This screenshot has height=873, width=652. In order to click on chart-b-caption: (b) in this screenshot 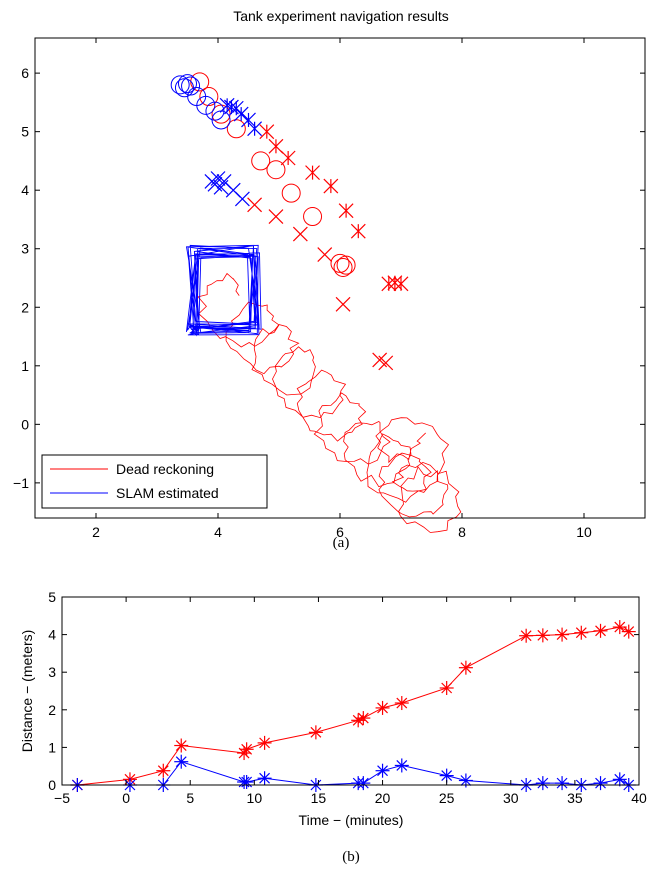, I will do `click(351, 857)`.